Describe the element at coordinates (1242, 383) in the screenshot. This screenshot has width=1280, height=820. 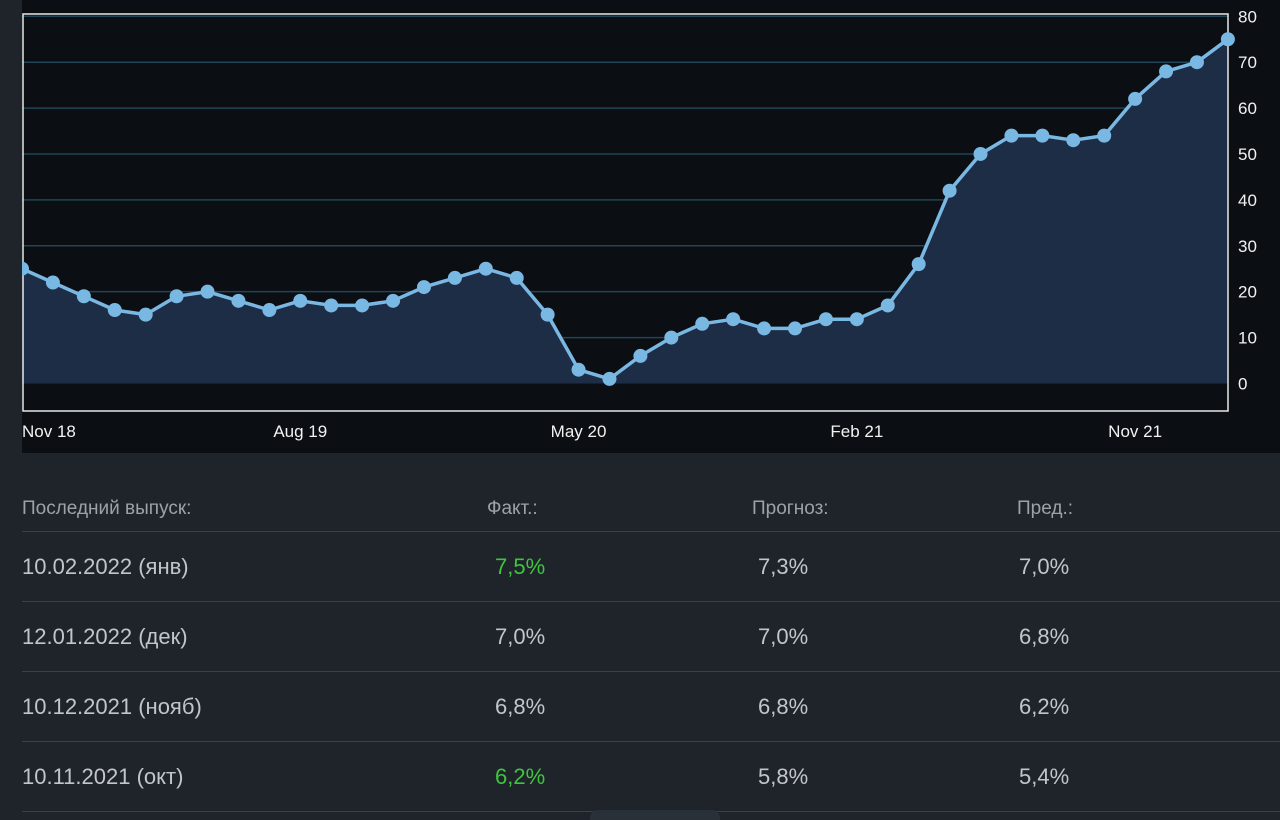
I see `y-tick-label: 0` at that location.